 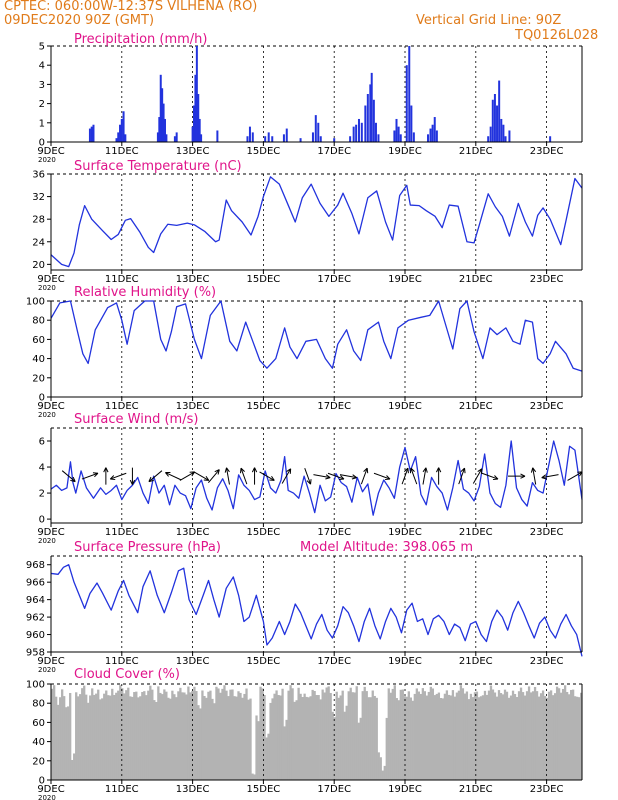 I want to click on wind-series-line, so click(x=316, y=478).